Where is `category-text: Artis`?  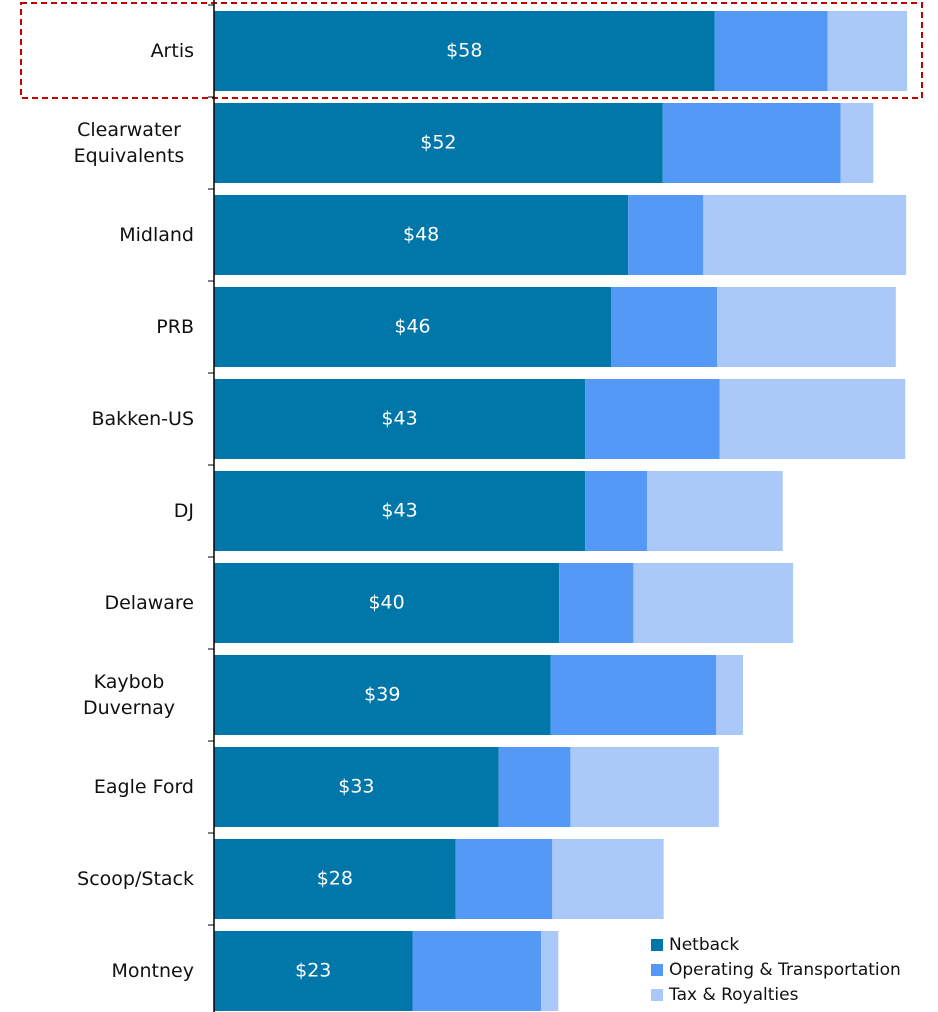 category-text: Artis is located at coordinates (172, 51).